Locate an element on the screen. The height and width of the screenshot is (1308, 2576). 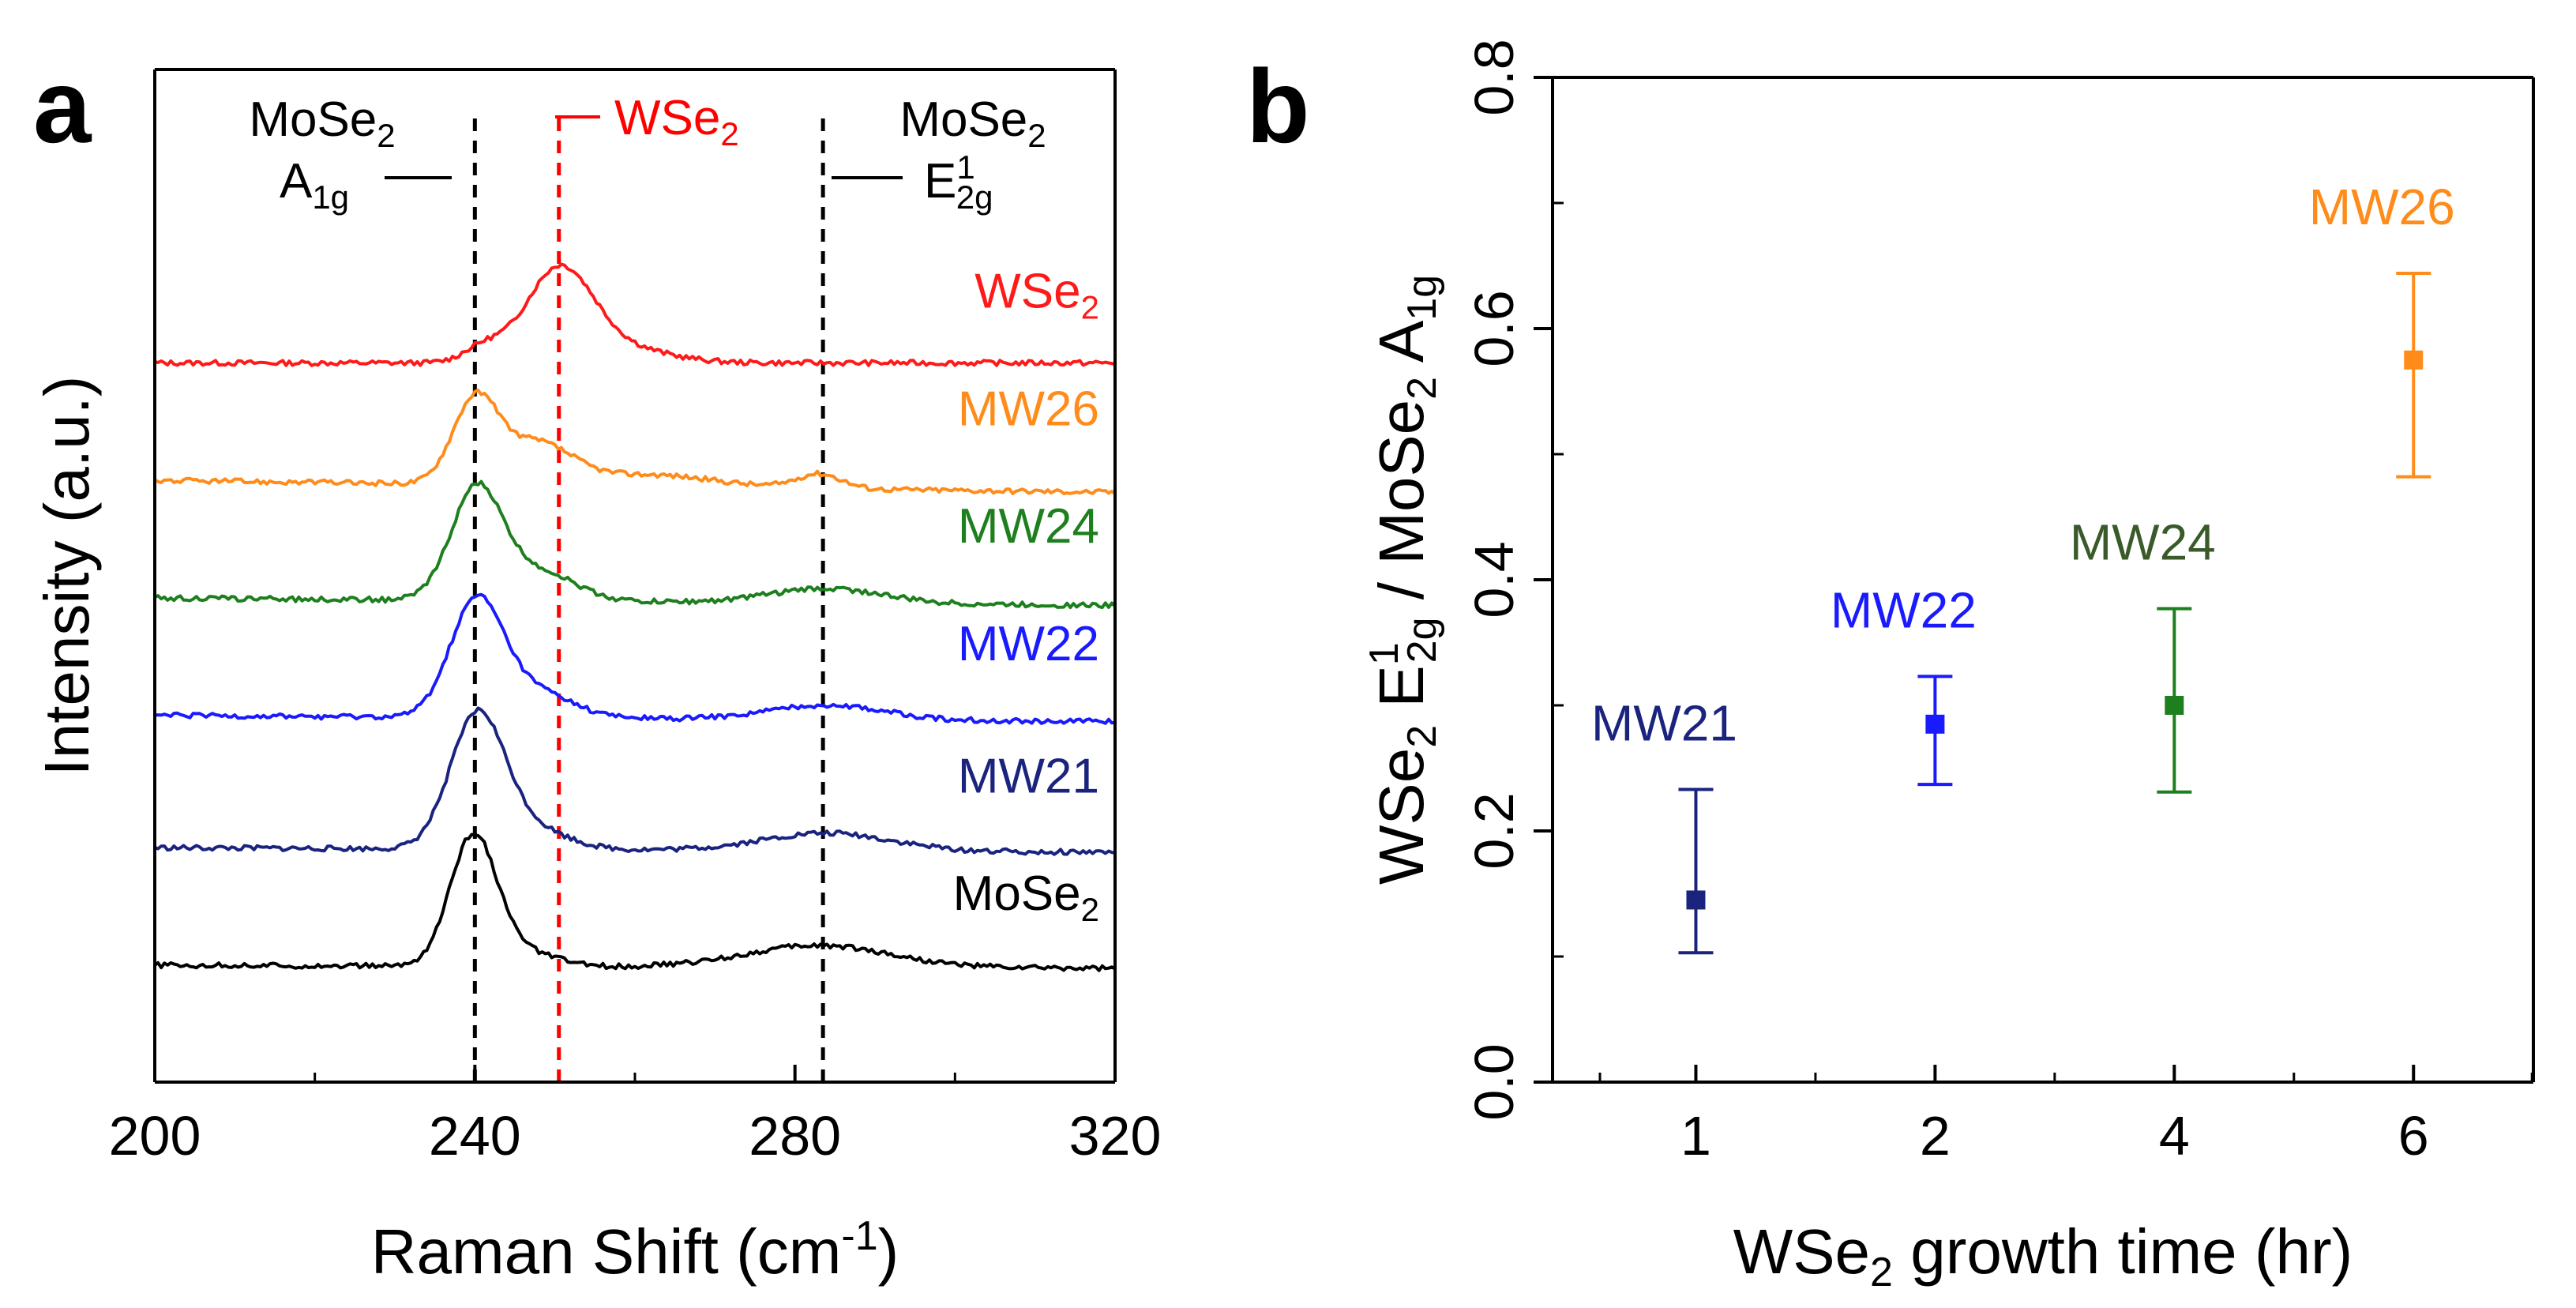
b-y-tick-label-0.2: 0.2 is located at coordinates (1494, 830).